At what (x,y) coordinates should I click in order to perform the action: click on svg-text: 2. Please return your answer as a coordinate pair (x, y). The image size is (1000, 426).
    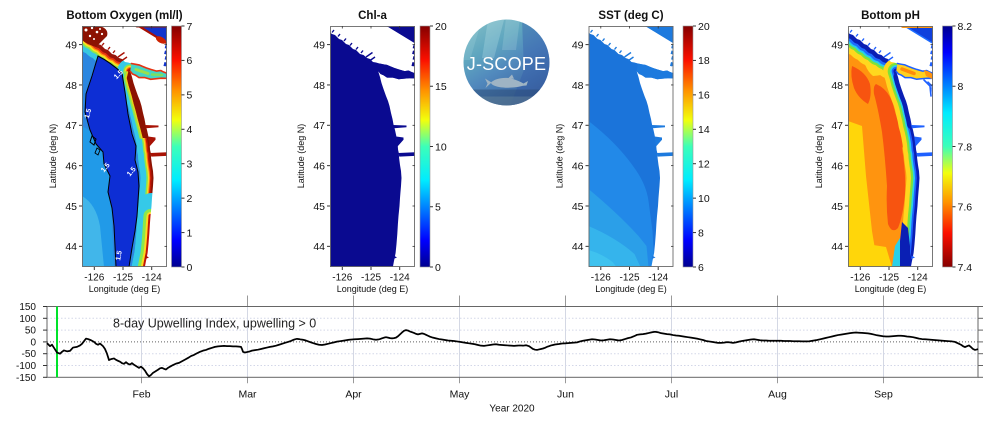
    Looking at the image, I should click on (190, 199).